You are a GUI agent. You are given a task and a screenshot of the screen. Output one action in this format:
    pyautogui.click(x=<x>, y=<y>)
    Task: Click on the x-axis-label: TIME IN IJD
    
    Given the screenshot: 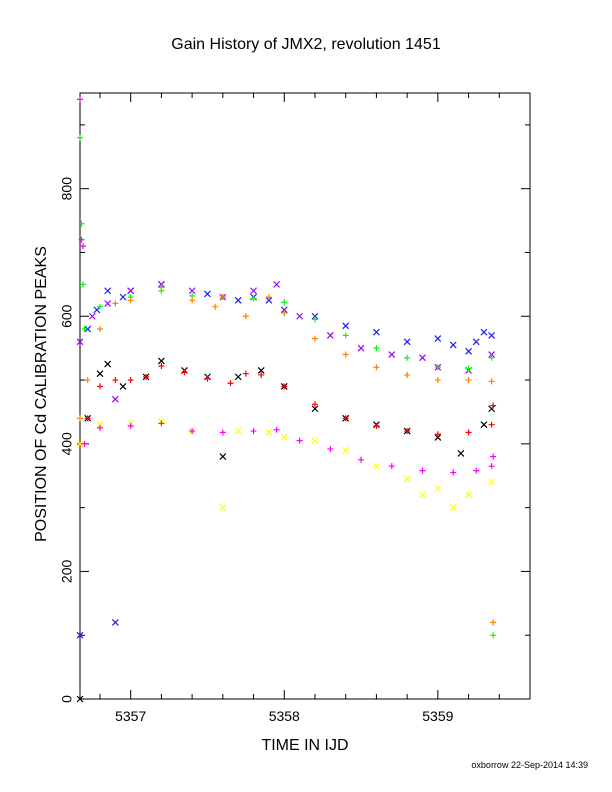 What is the action you would take?
    pyautogui.click(x=305, y=745)
    